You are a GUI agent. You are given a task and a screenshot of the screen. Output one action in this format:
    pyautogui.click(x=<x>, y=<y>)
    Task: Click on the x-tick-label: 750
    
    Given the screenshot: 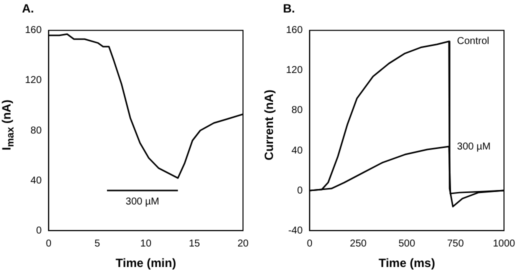 What is the action you would take?
    pyautogui.click(x=455, y=244)
    